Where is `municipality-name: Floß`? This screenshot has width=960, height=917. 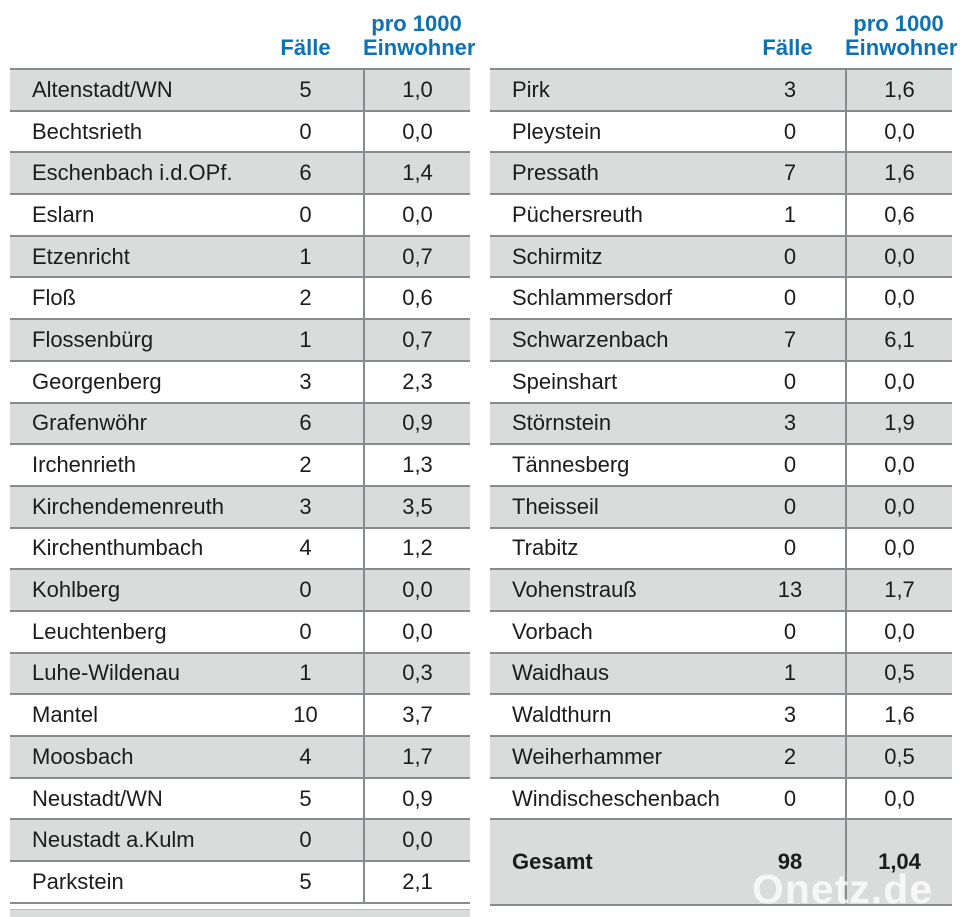 municipality-name: Floß is located at coordinates (54, 298).